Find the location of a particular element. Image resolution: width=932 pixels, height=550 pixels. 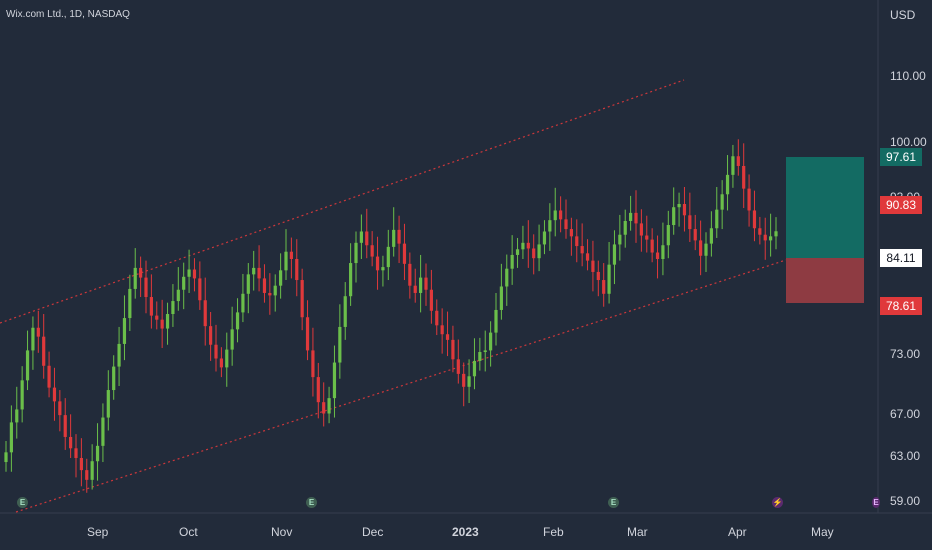

stop-price-badge: 78.61 is located at coordinates (901, 306).